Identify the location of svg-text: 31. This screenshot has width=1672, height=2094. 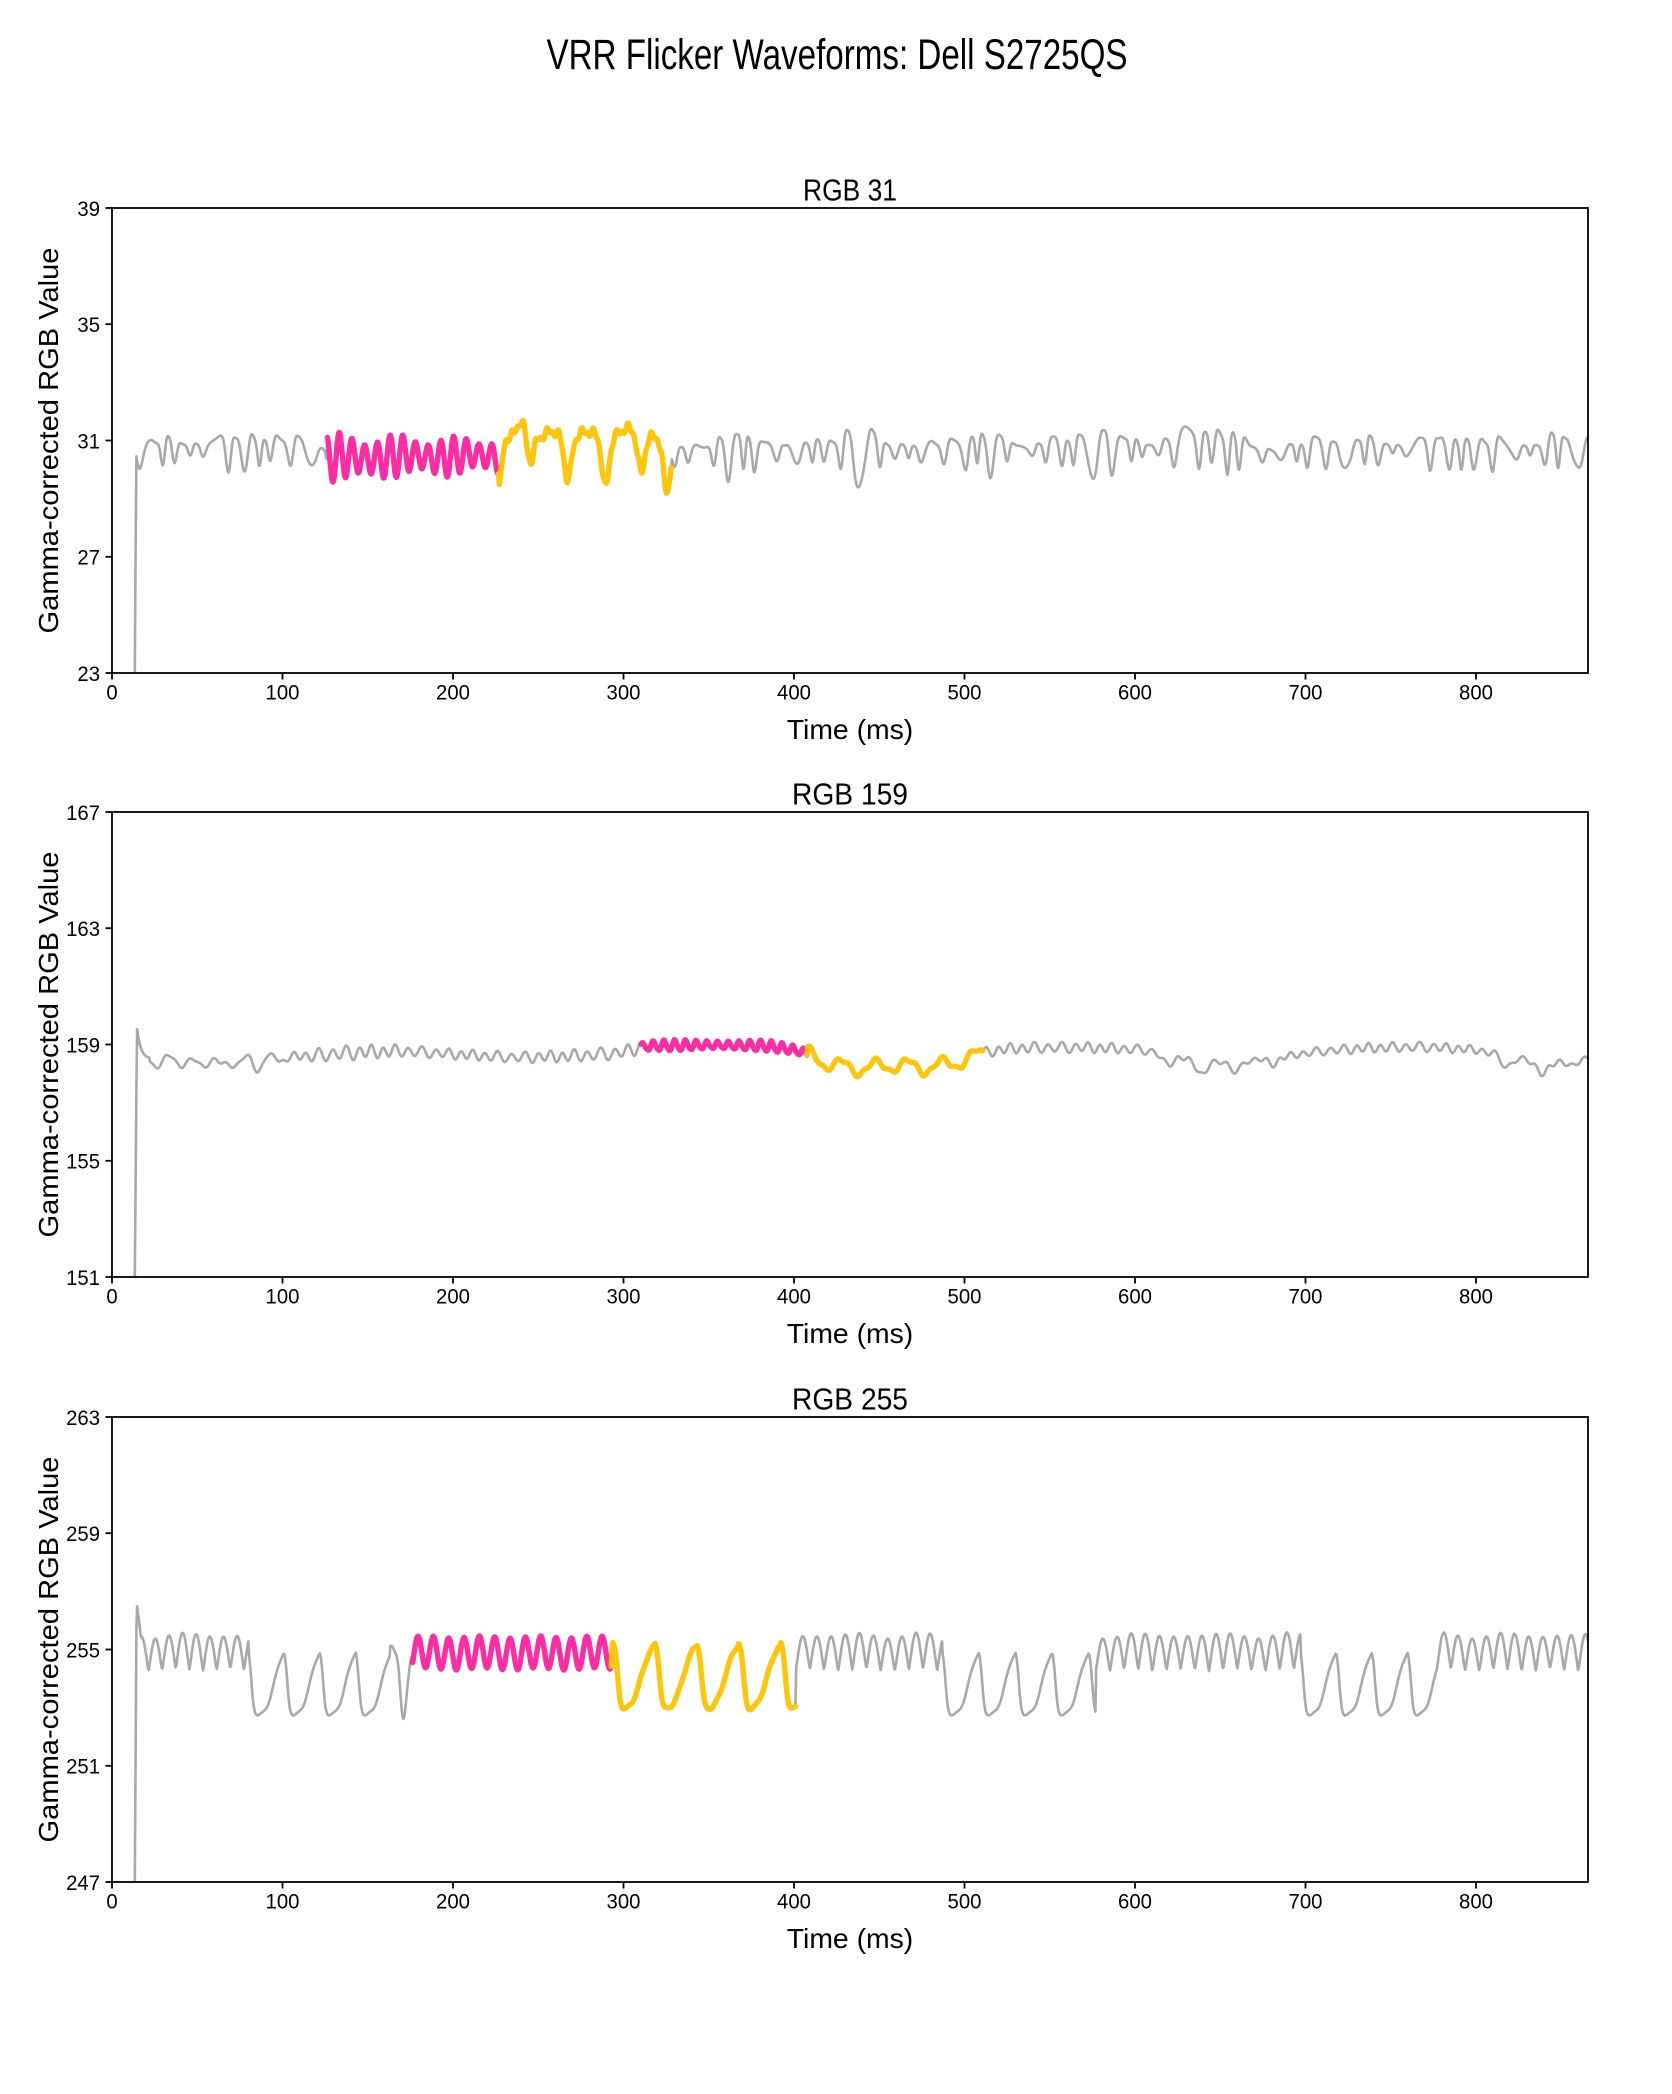
(88, 441).